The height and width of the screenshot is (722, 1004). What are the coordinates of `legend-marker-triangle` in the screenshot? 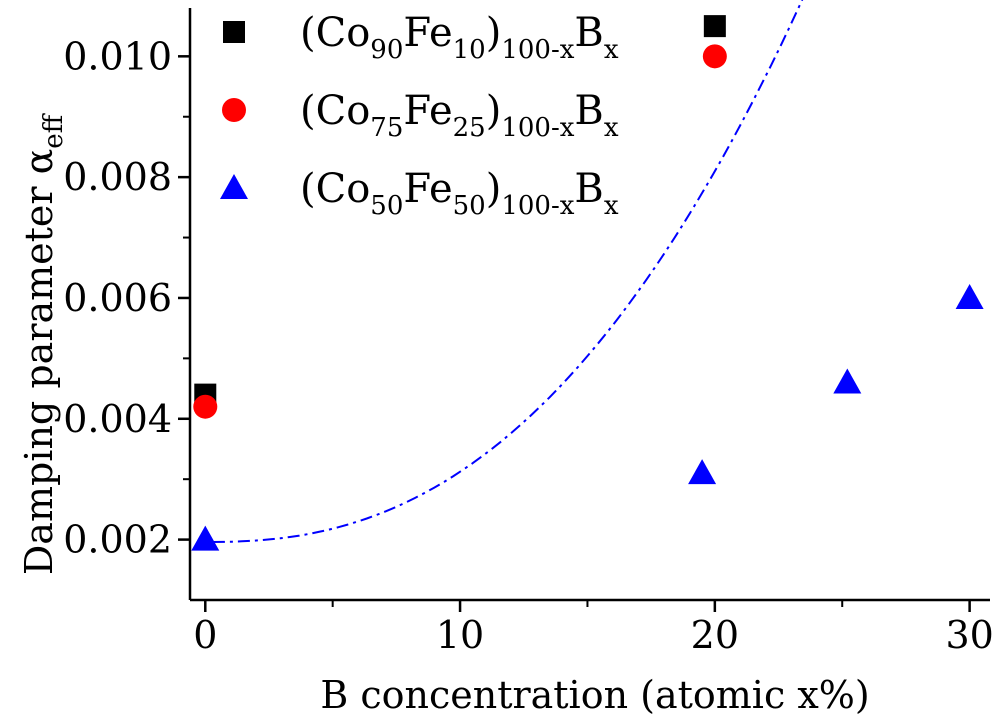 It's located at (234, 186).